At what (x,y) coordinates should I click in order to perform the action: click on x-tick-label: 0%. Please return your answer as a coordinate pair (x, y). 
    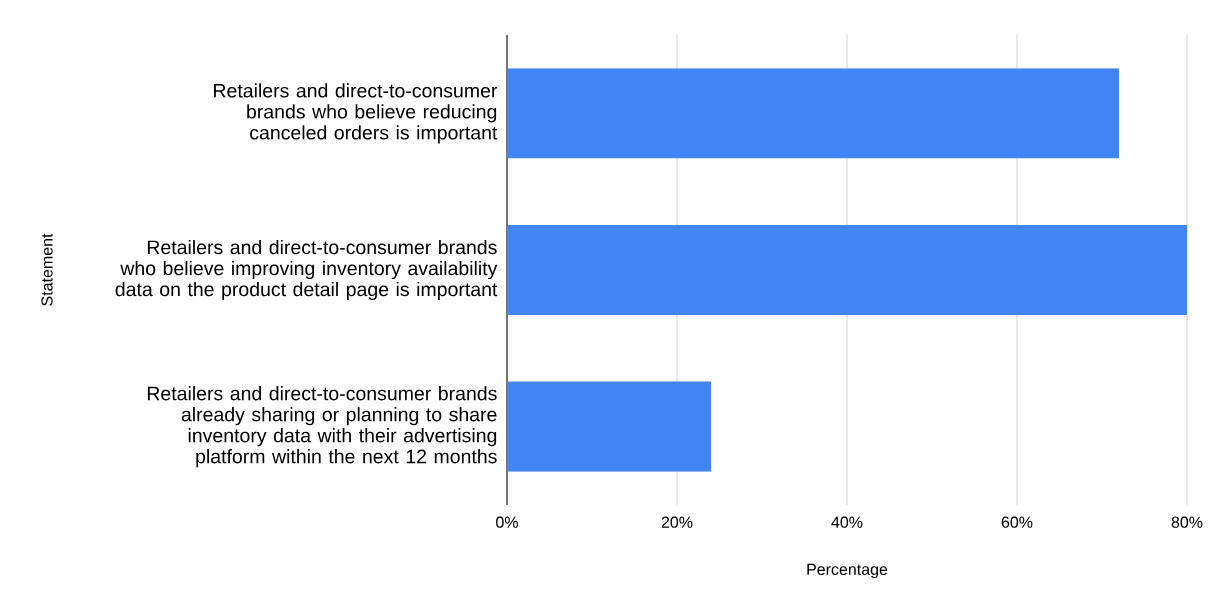
    Looking at the image, I should click on (507, 522).